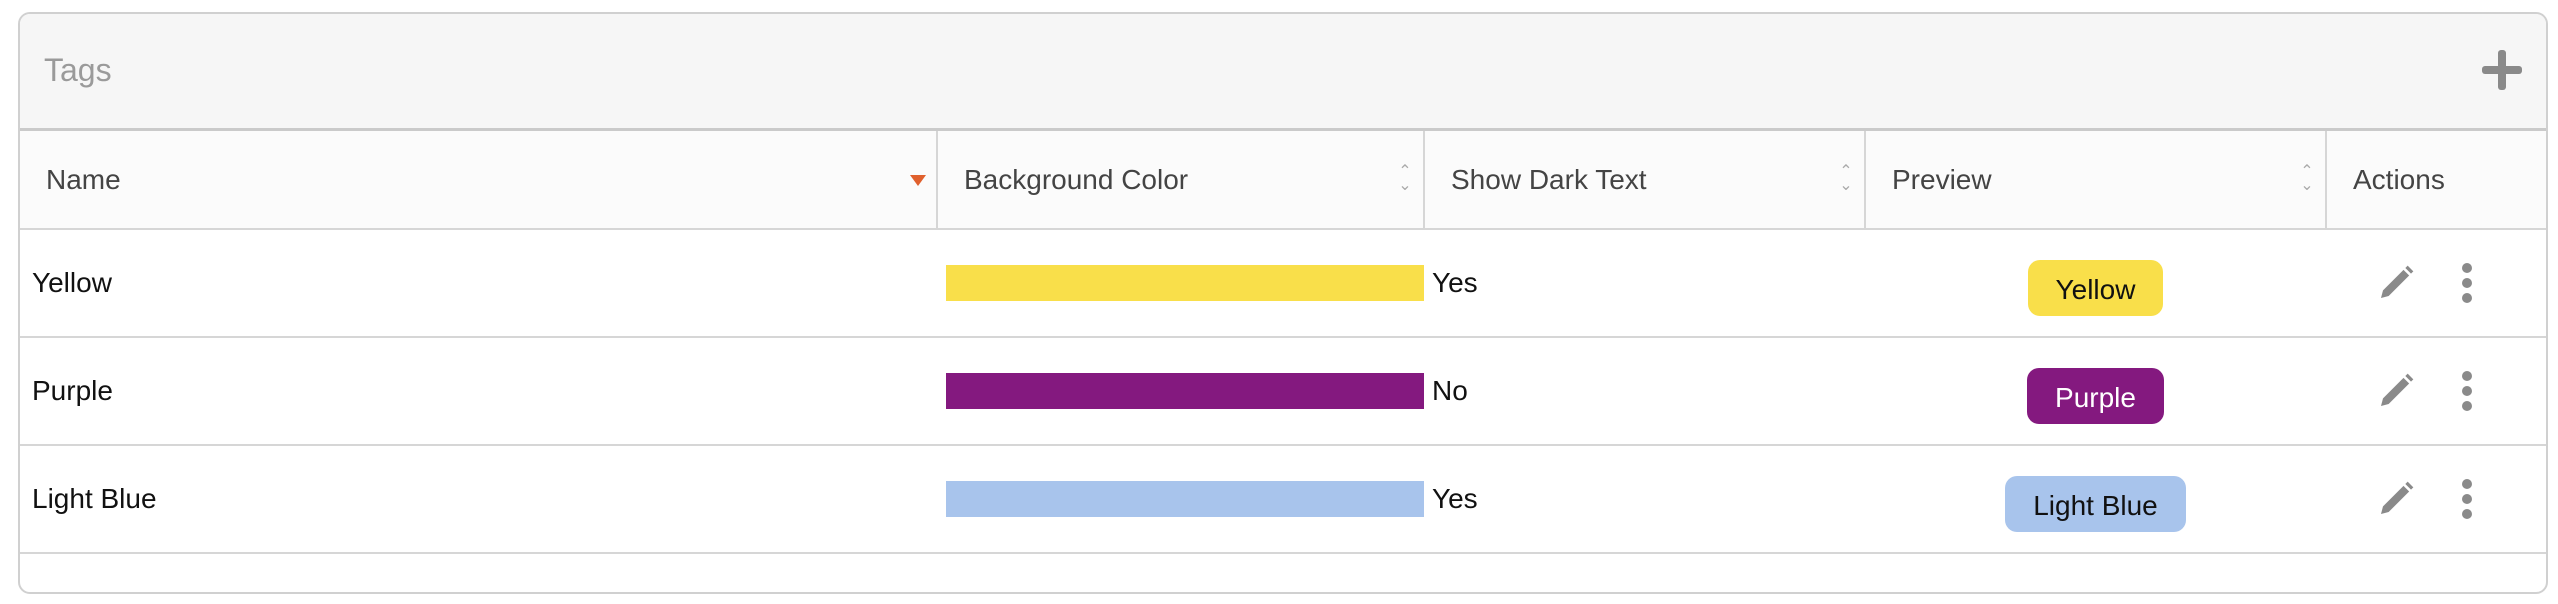  Describe the element at coordinates (1076, 179) in the screenshot. I see `column-label: Background Color` at that location.